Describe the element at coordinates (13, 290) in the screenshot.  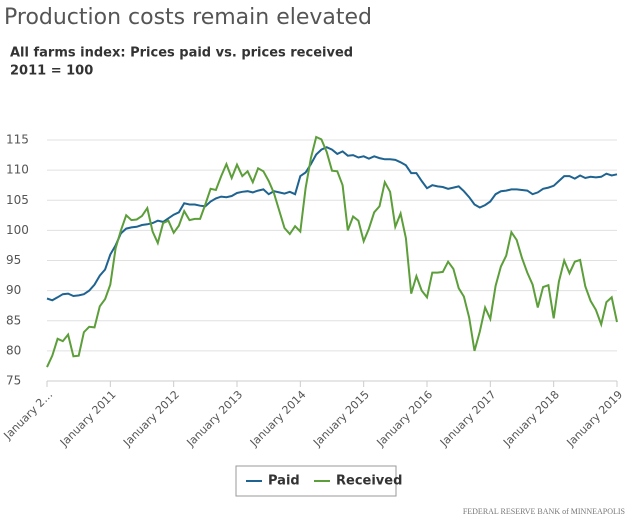
I see `y-tick-label: 90` at that location.